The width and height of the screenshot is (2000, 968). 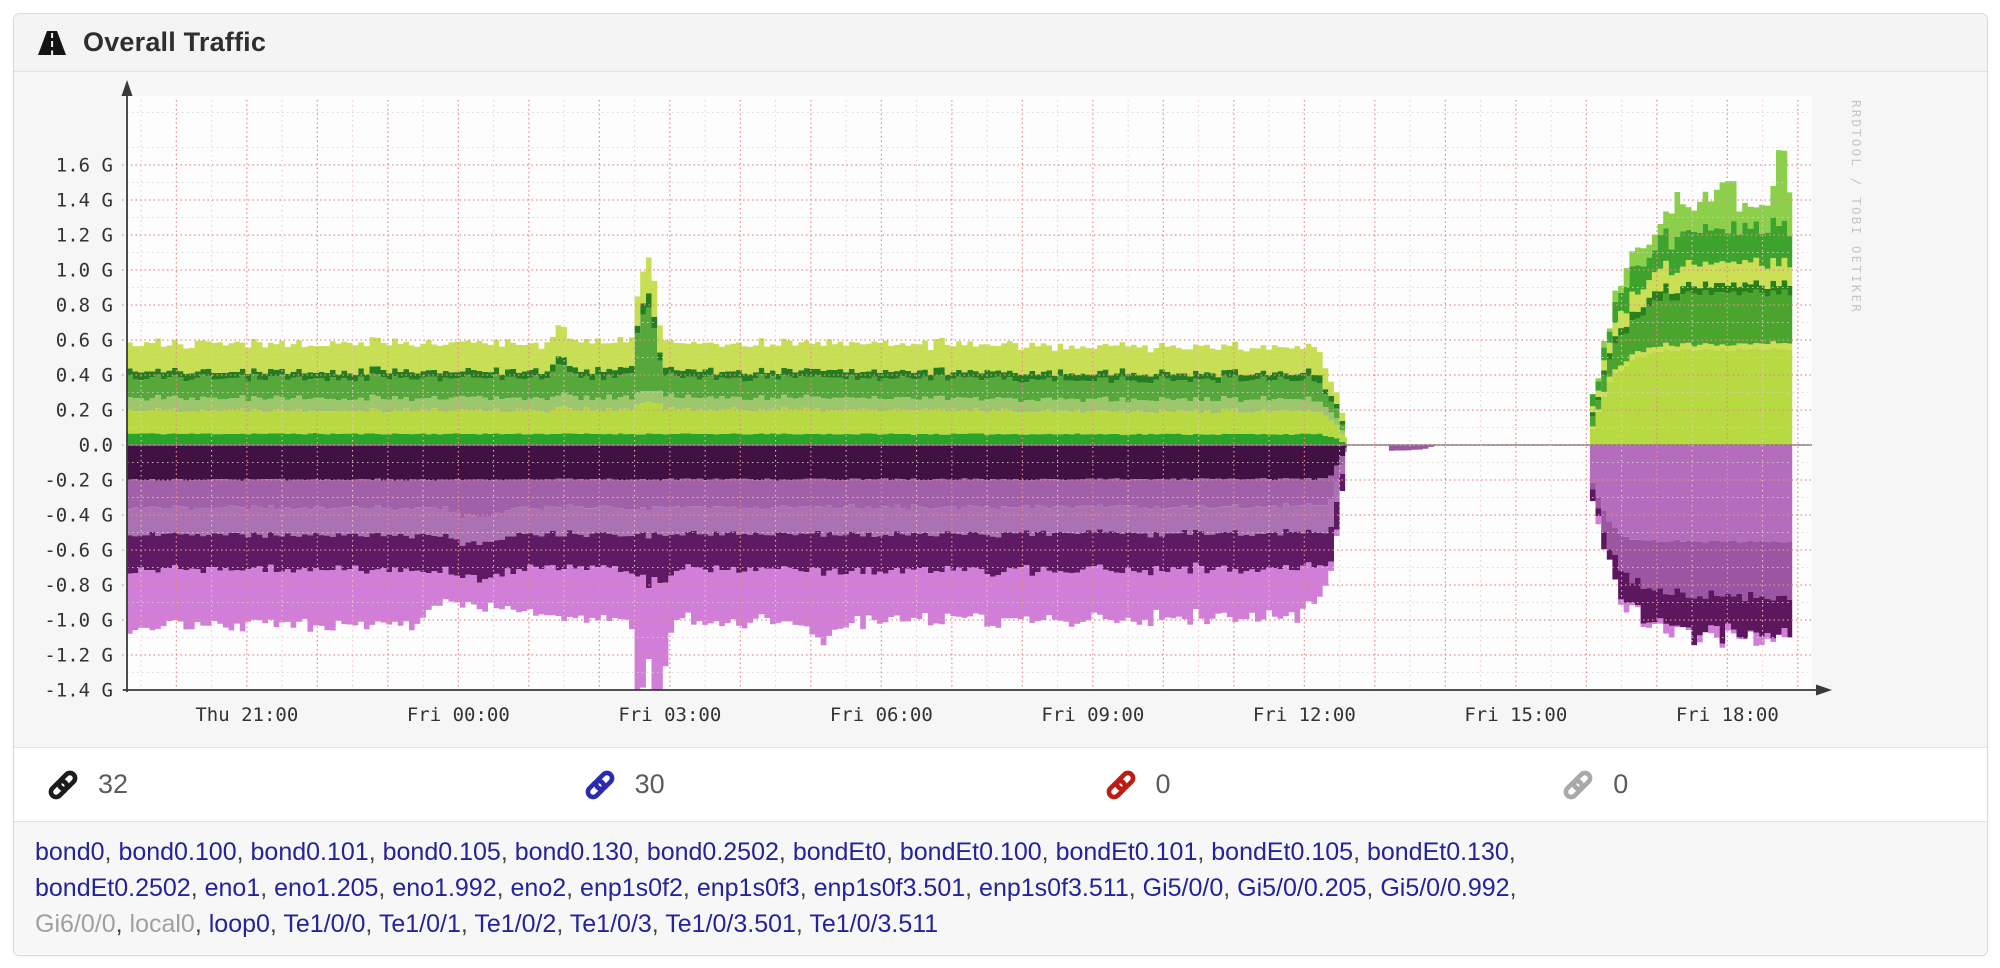 What do you see at coordinates (84, 201) in the screenshot?
I see `svg-text: 1.4 G` at bounding box center [84, 201].